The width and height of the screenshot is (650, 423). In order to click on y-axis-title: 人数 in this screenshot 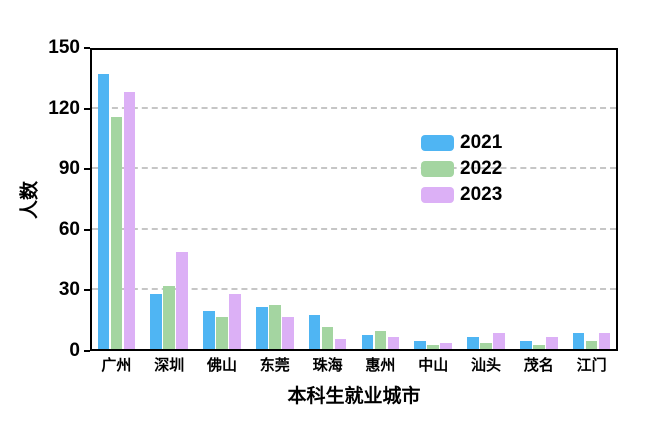, I will do `click(30, 200)`.